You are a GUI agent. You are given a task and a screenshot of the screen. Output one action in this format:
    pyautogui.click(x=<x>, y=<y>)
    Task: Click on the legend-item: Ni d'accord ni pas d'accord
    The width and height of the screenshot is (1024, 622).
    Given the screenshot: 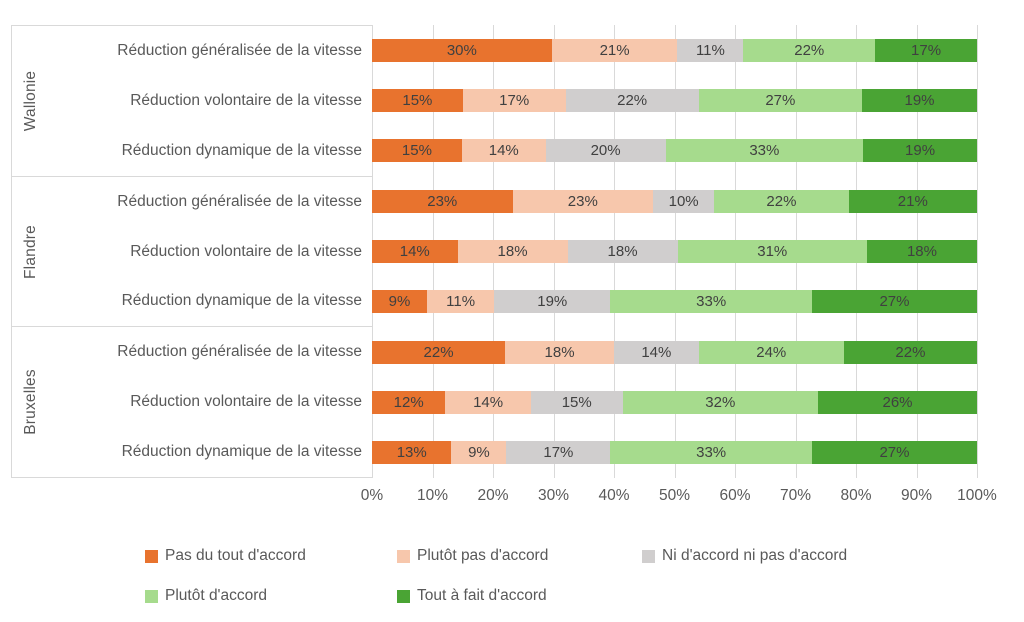 What is the action you would take?
    pyautogui.click(x=744, y=556)
    